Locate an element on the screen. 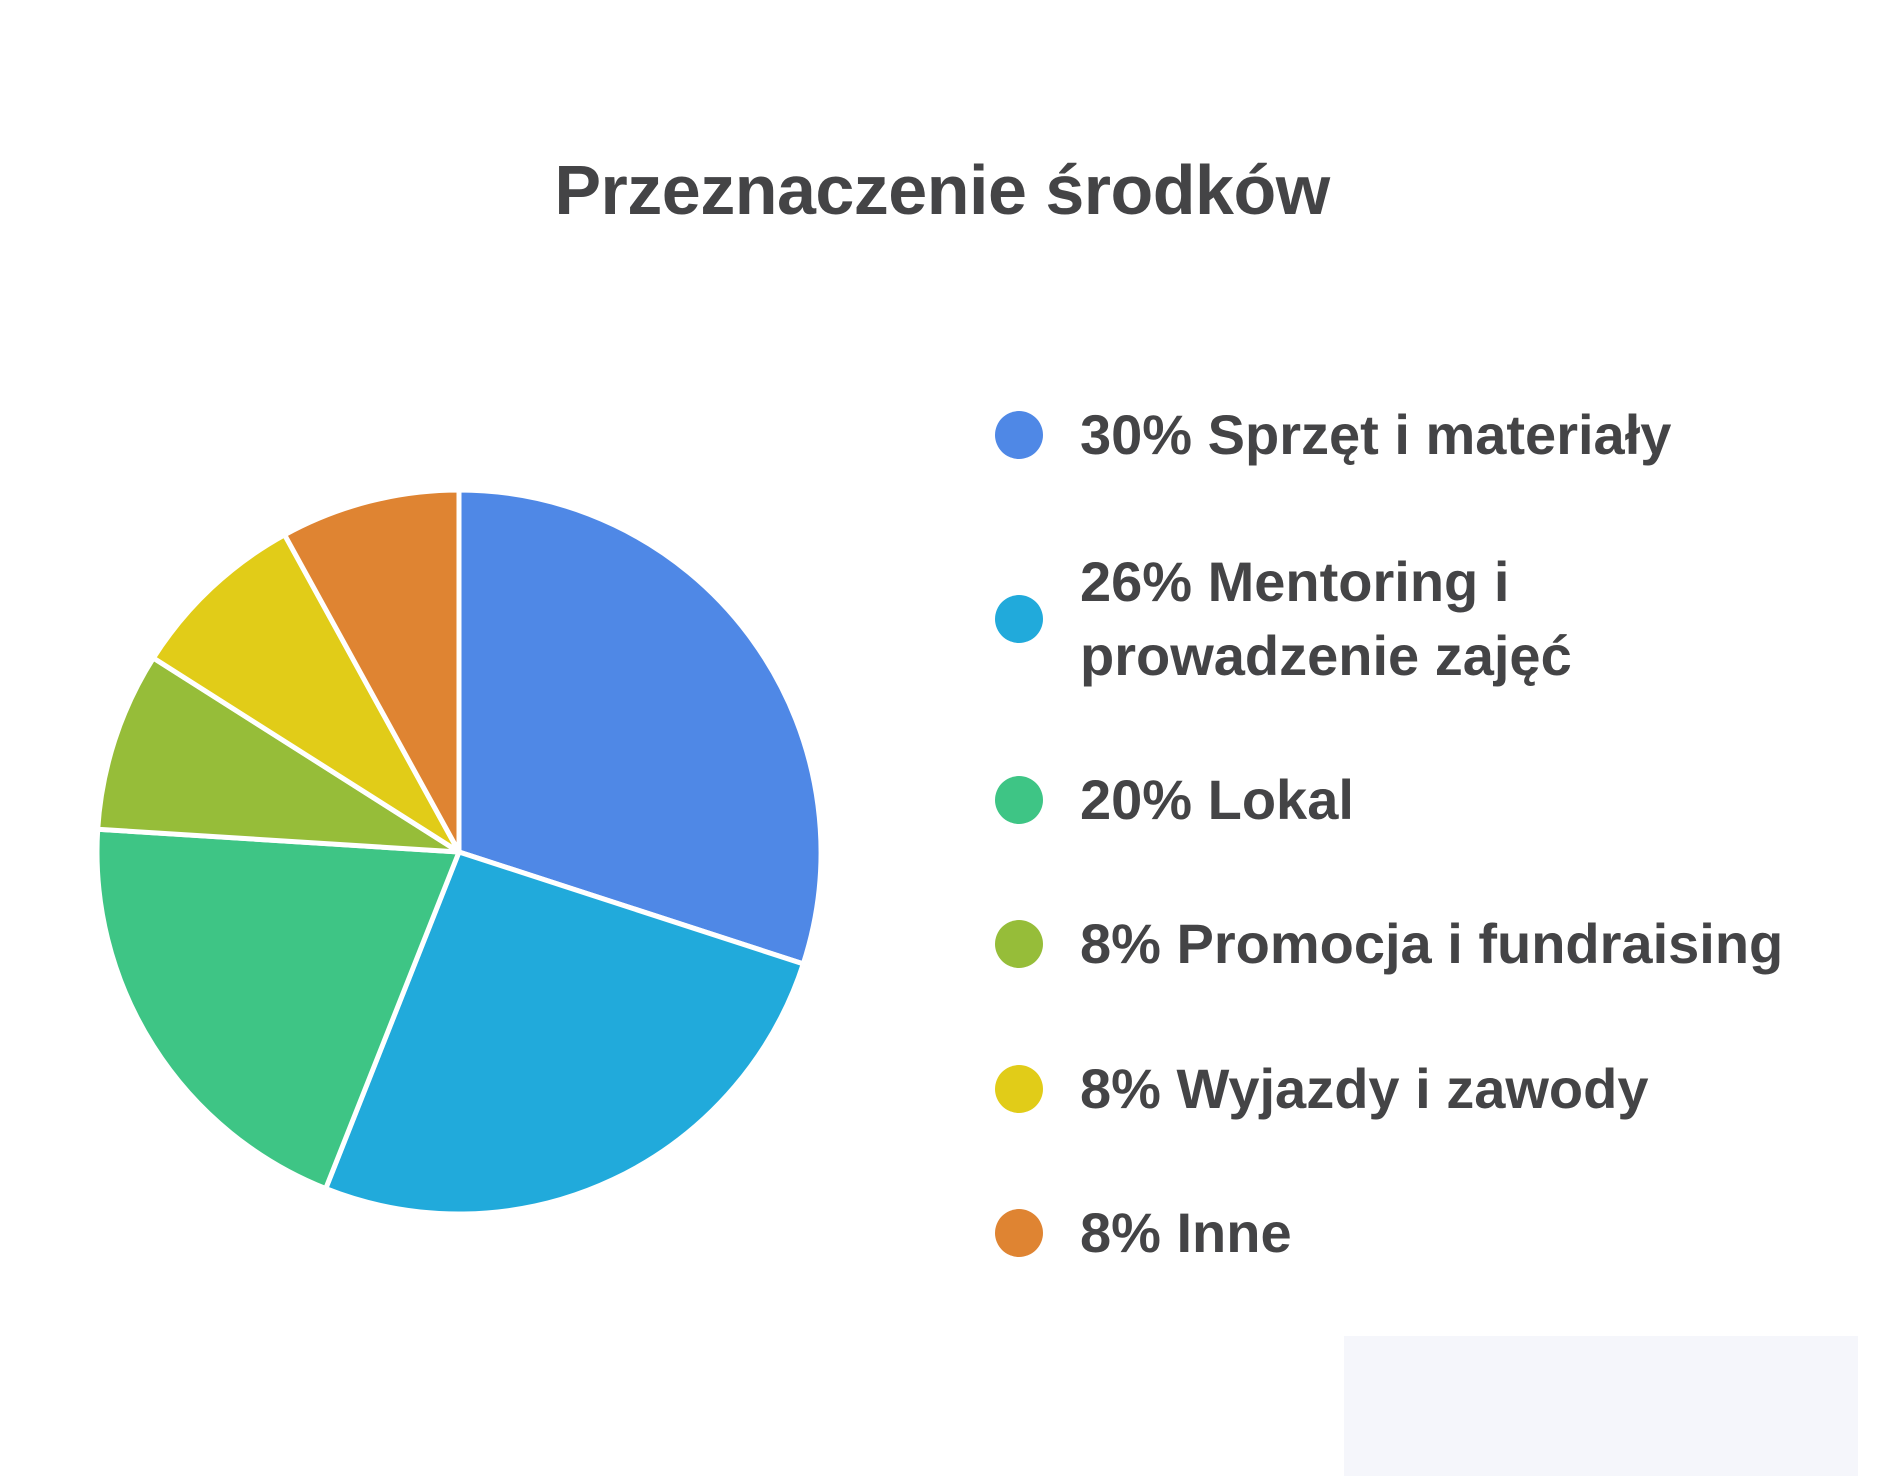 This screenshot has height=1476, width=1884. legend-label: 30% Sprzęt i materiały is located at coordinates (1376, 434).